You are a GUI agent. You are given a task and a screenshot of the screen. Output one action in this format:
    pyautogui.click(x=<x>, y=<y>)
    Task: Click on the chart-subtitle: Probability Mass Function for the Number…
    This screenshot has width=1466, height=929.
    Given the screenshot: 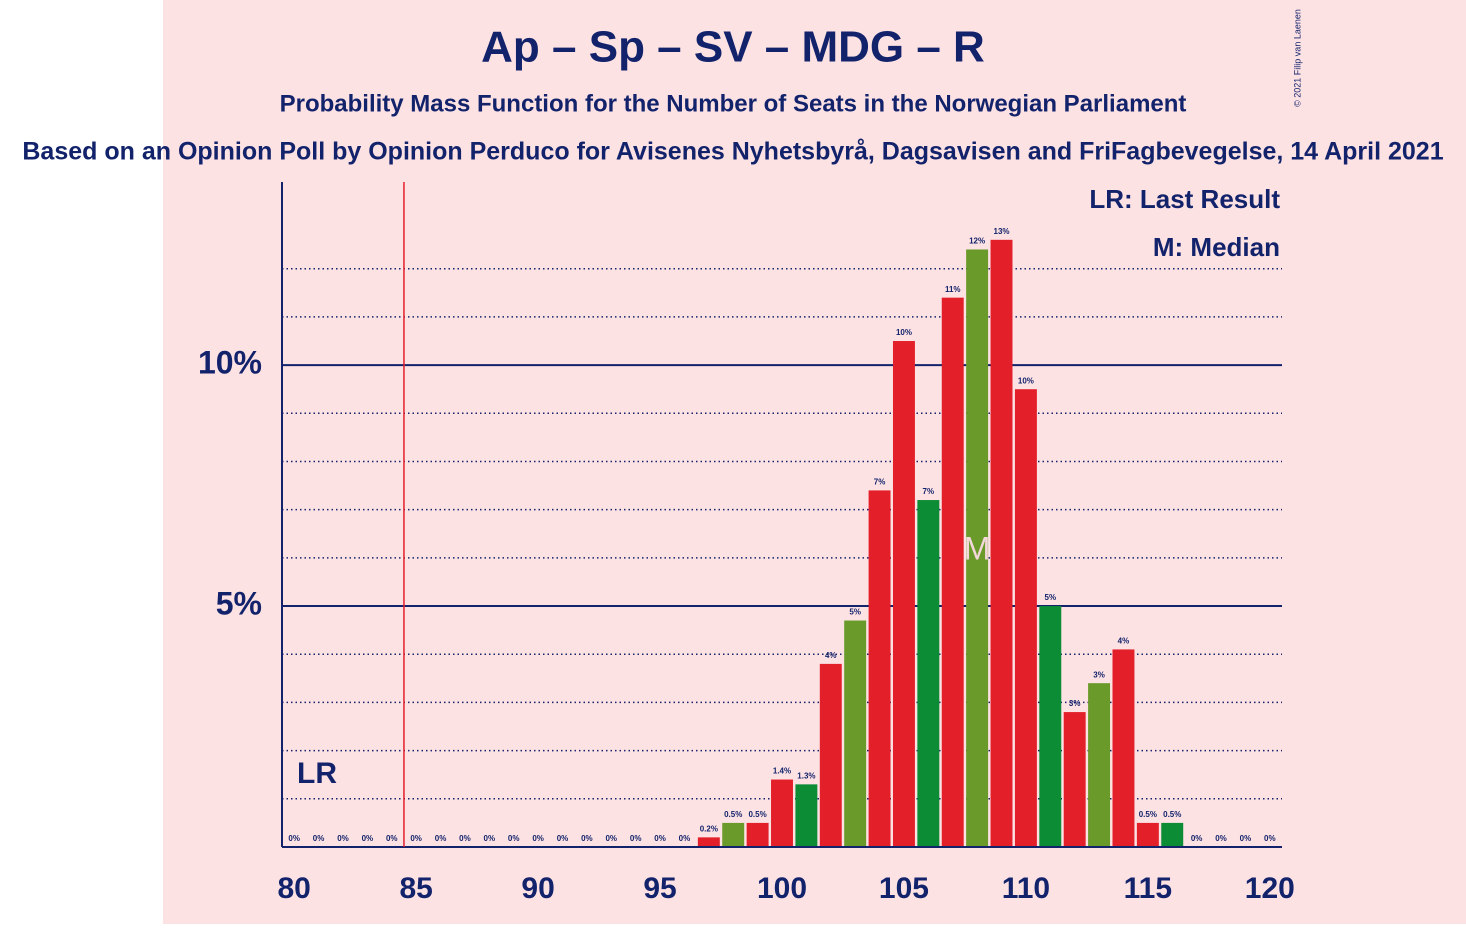 What is the action you would take?
    pyautogui.click(x=733, y=103)
    